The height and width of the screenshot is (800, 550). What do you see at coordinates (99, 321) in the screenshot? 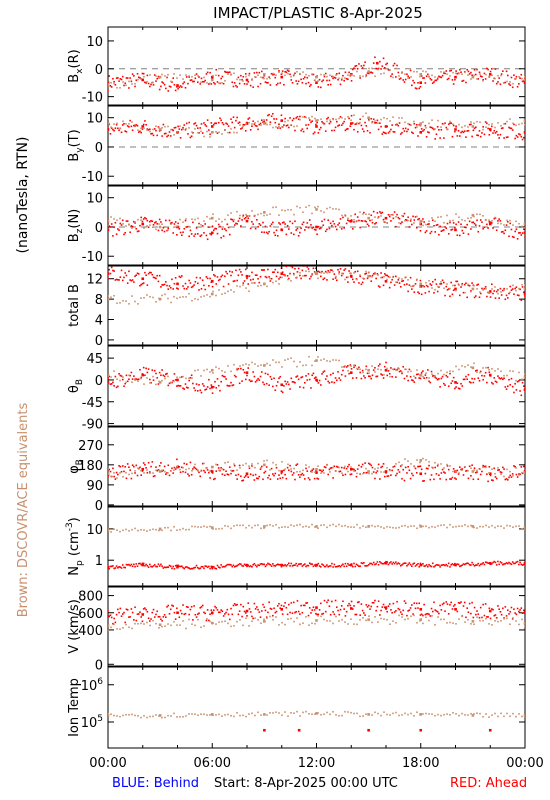
I see `y-tick-label: 4` at bounding box center [99, 321].